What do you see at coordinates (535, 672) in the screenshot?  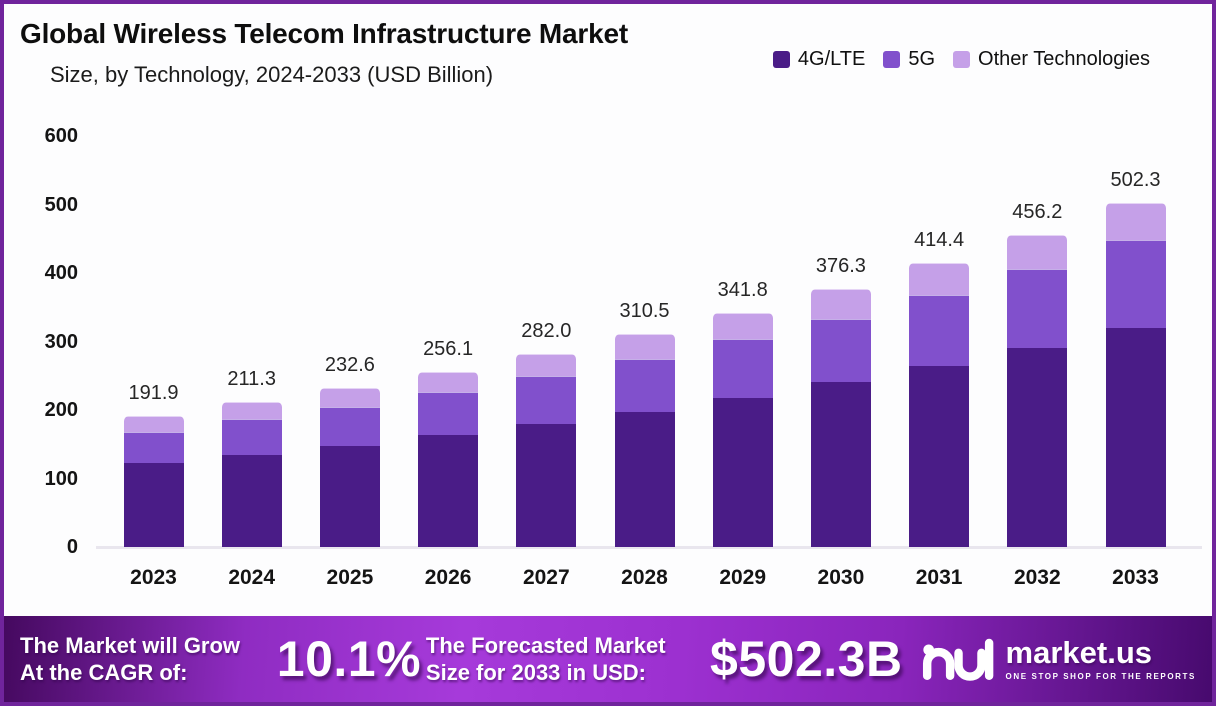 I see `forecast-caption-line2: Size for 2033 in USD:` at bounding box center [535, 672].